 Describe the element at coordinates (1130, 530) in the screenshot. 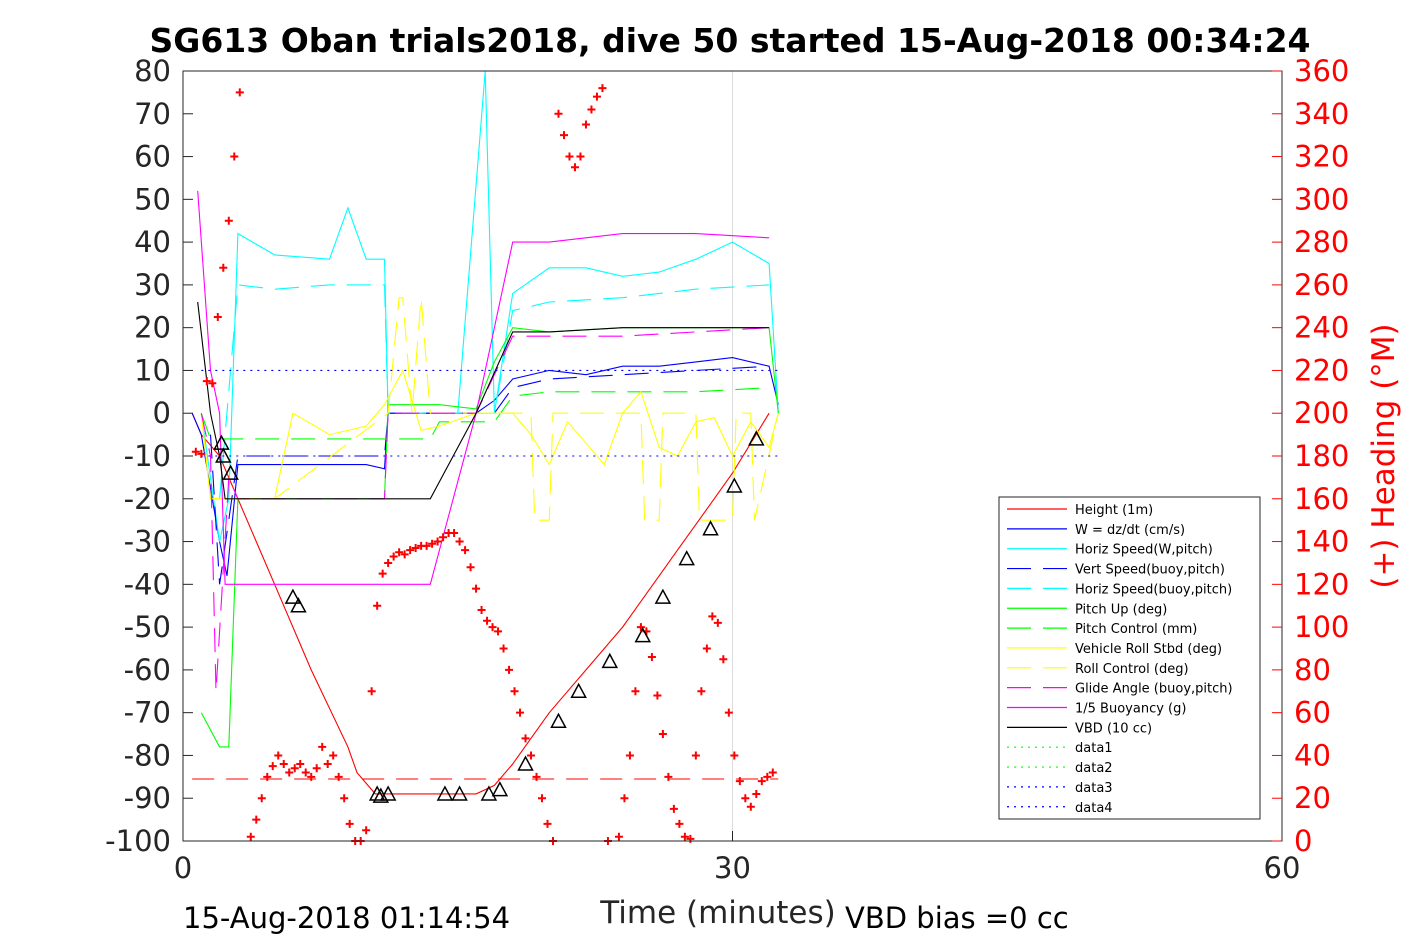

I see `legend-entry: W = dz/dt (cm/s)` at that location.